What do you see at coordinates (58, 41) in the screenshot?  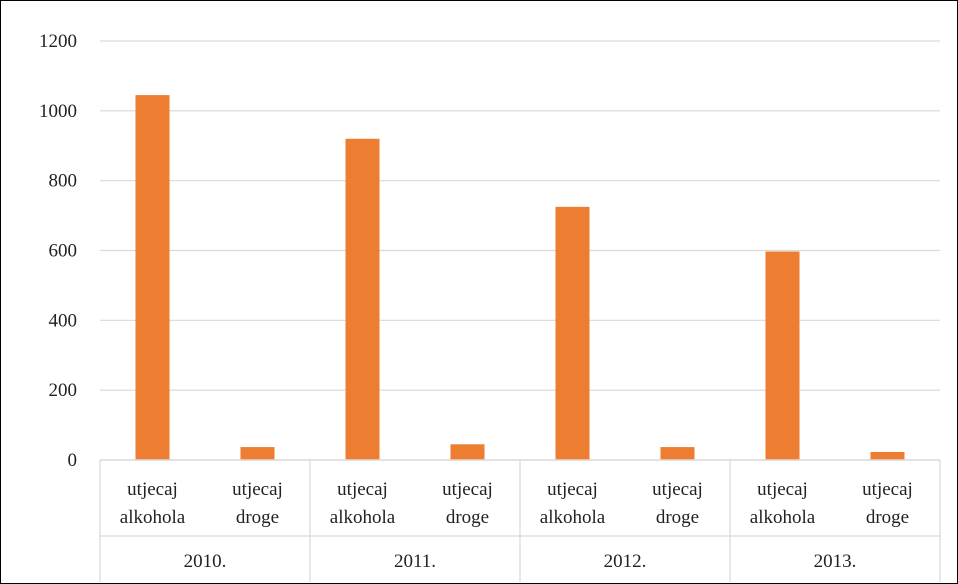 I see `y-tick-label: 1200` at bounding box center [58, 41].